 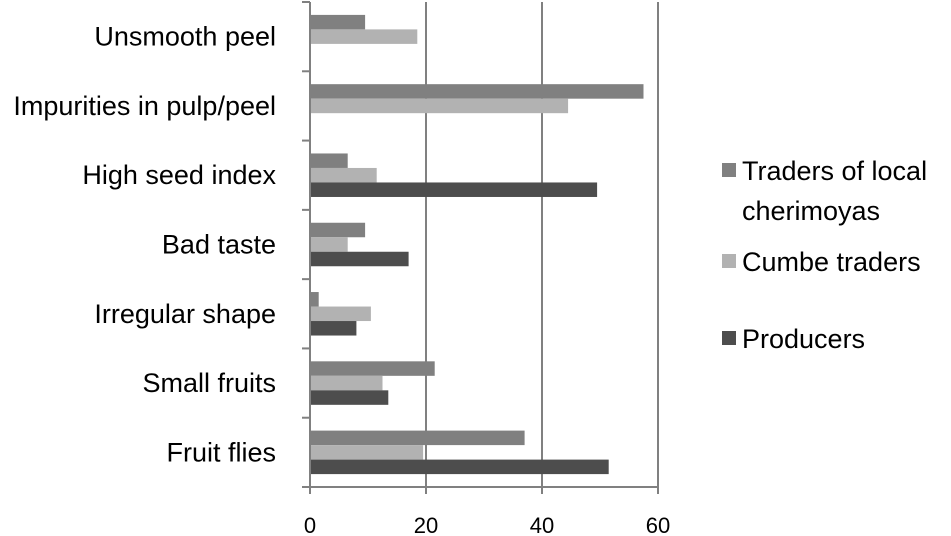 I want to click on legend-label: cherimoyas, so click(x=811, y=211).